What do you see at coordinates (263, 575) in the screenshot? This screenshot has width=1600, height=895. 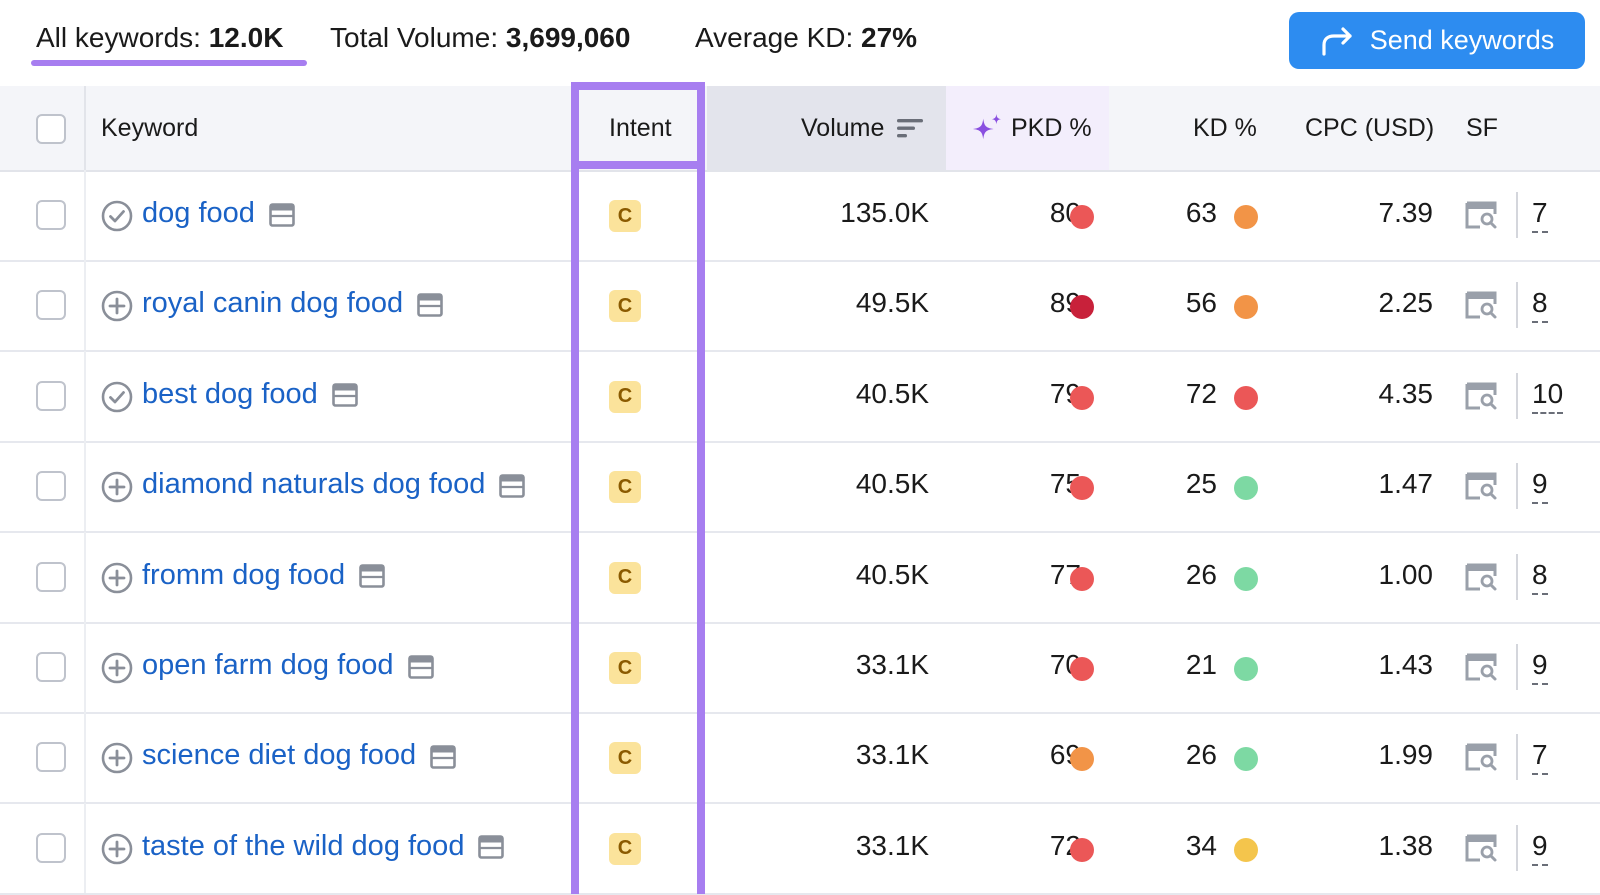 I see `keyword-link: fromm dog food` at bounding box center [263, 575].